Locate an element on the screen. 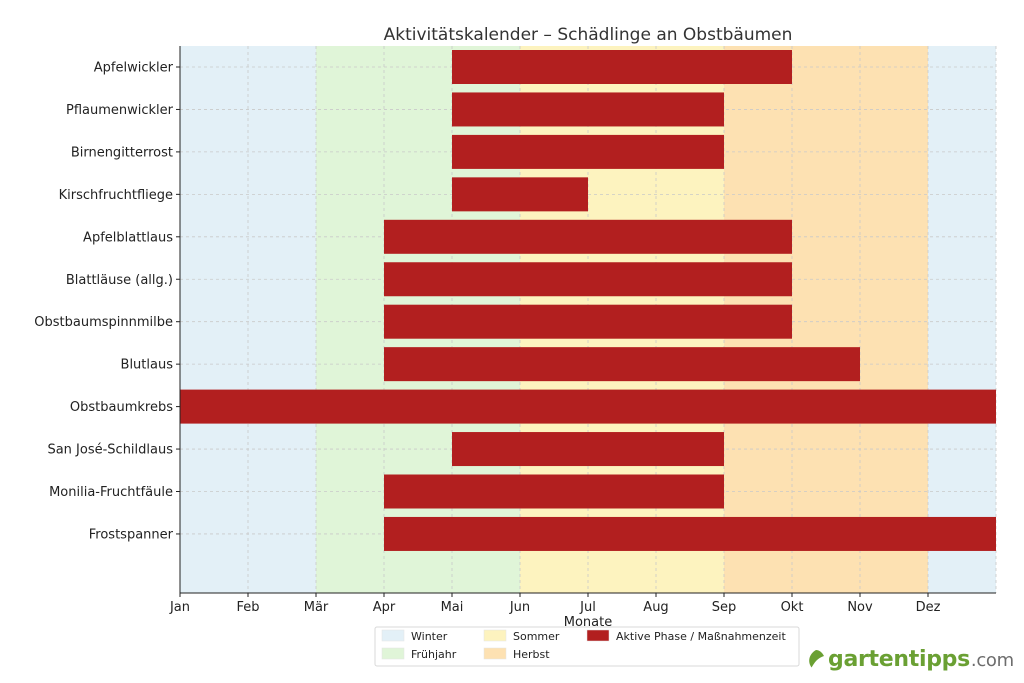 This screenshot has width=1024, height=683. legend-label: Aktive Phase / Maßnahmenzeit is located at coordinates (701, 636).